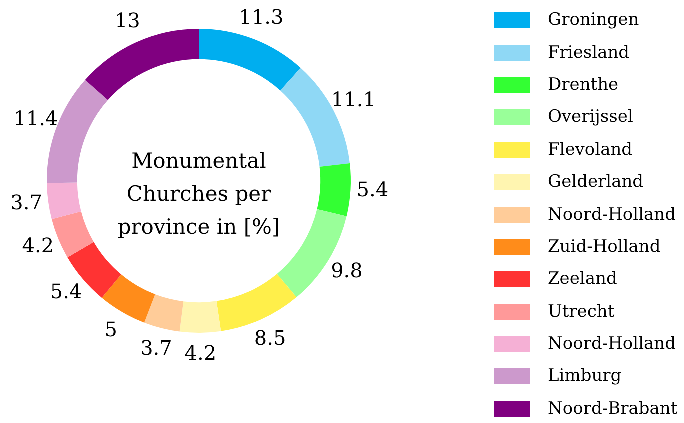 This screenshot has width=684, height=423. What do you see at coordinates (261, 16) in the screenshot?
I see `data-label: 11.3` at bounding box center [261, 16].